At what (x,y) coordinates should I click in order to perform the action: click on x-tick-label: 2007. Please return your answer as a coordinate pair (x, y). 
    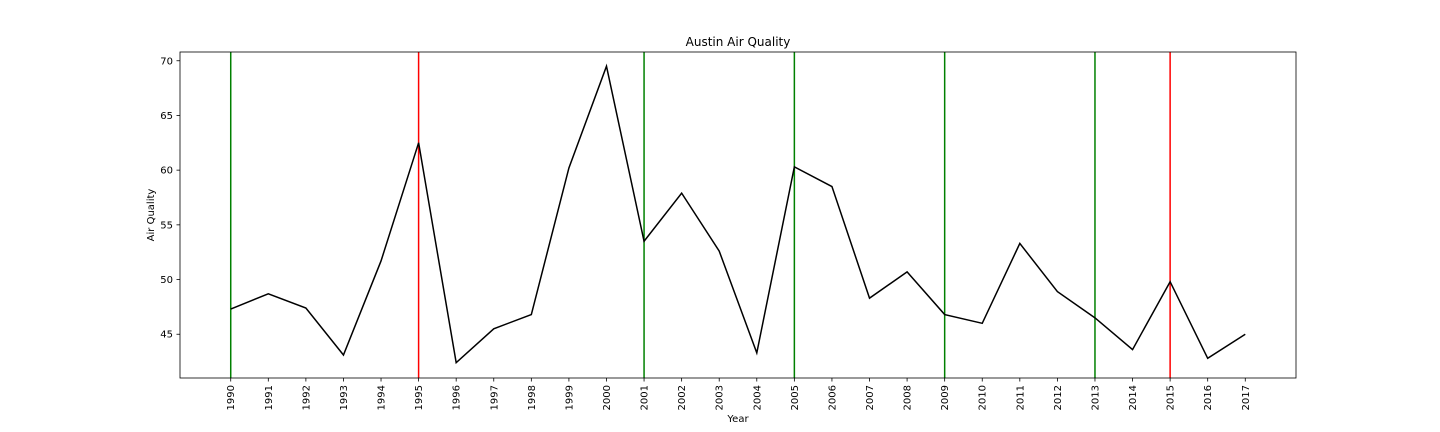
    Looking at the image, I should click on (870, 397).